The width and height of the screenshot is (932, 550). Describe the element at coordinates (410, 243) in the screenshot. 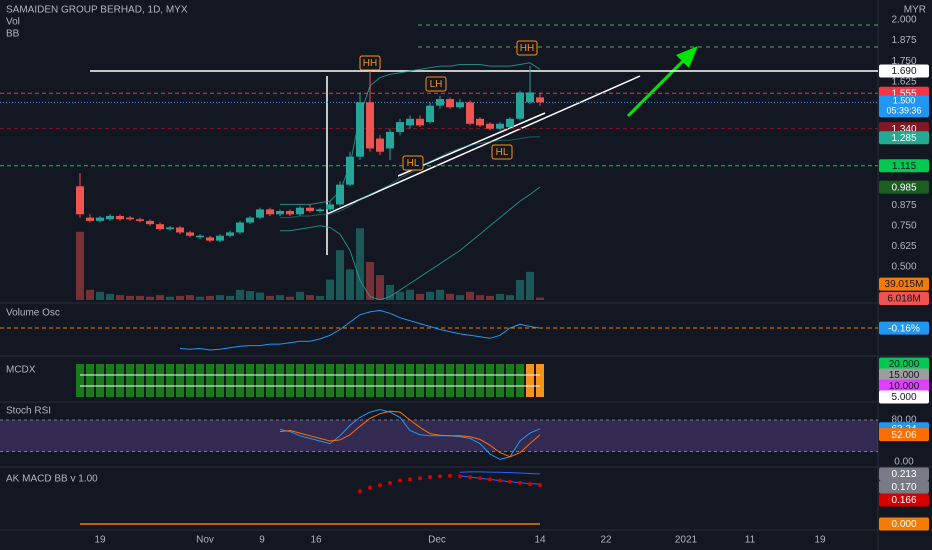

I see `bb-lower` at that location.